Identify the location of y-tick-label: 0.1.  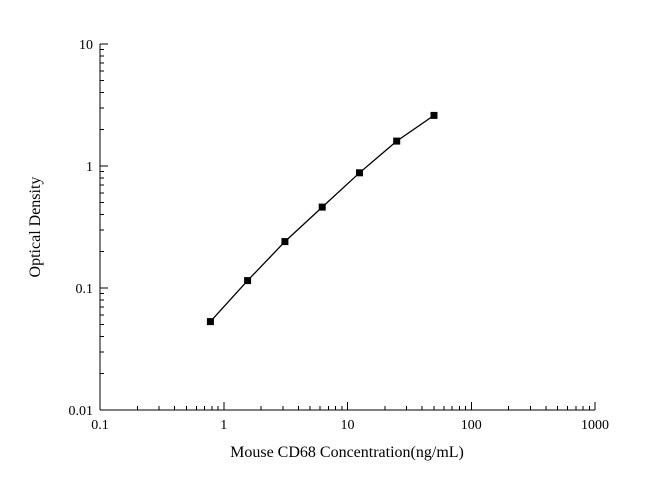
(85, 289).